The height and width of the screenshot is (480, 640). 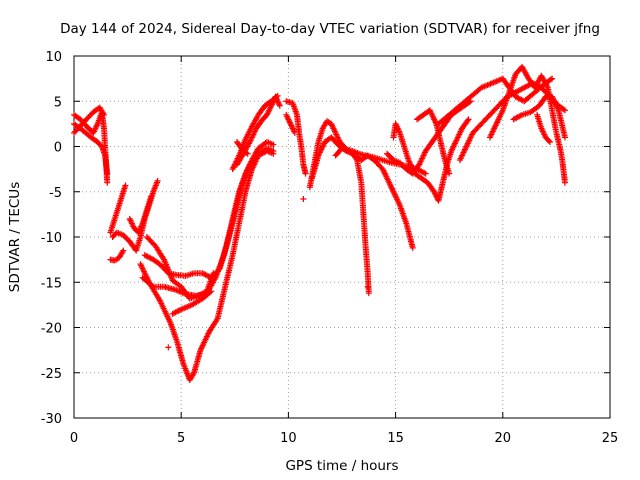 What do you see at coordinates (181, 438) in the screenshot?
I see `x-tick-label: 5` at bounding box center [181, 438].